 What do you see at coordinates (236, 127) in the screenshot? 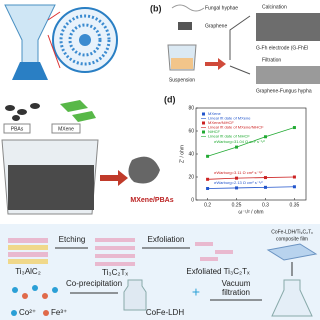
I see `legend-label: Linear fit date of MXene/NiHCF` at bounding box center [236, 127].